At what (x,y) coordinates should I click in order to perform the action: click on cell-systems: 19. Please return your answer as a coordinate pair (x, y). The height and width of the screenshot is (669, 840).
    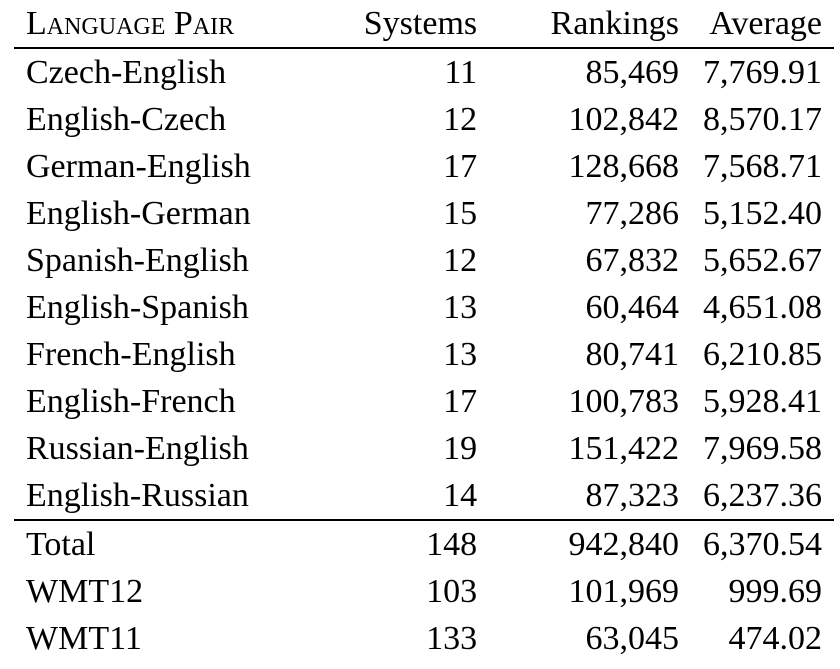
    Looking at the image, I should click on (460, 448).